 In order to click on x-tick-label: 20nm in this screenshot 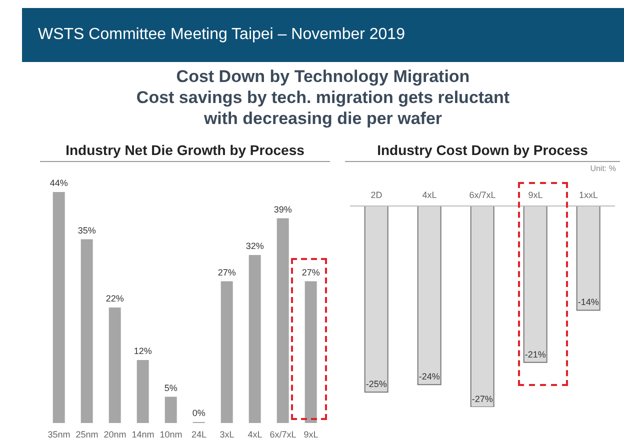, I will do `click(115, 434)`.